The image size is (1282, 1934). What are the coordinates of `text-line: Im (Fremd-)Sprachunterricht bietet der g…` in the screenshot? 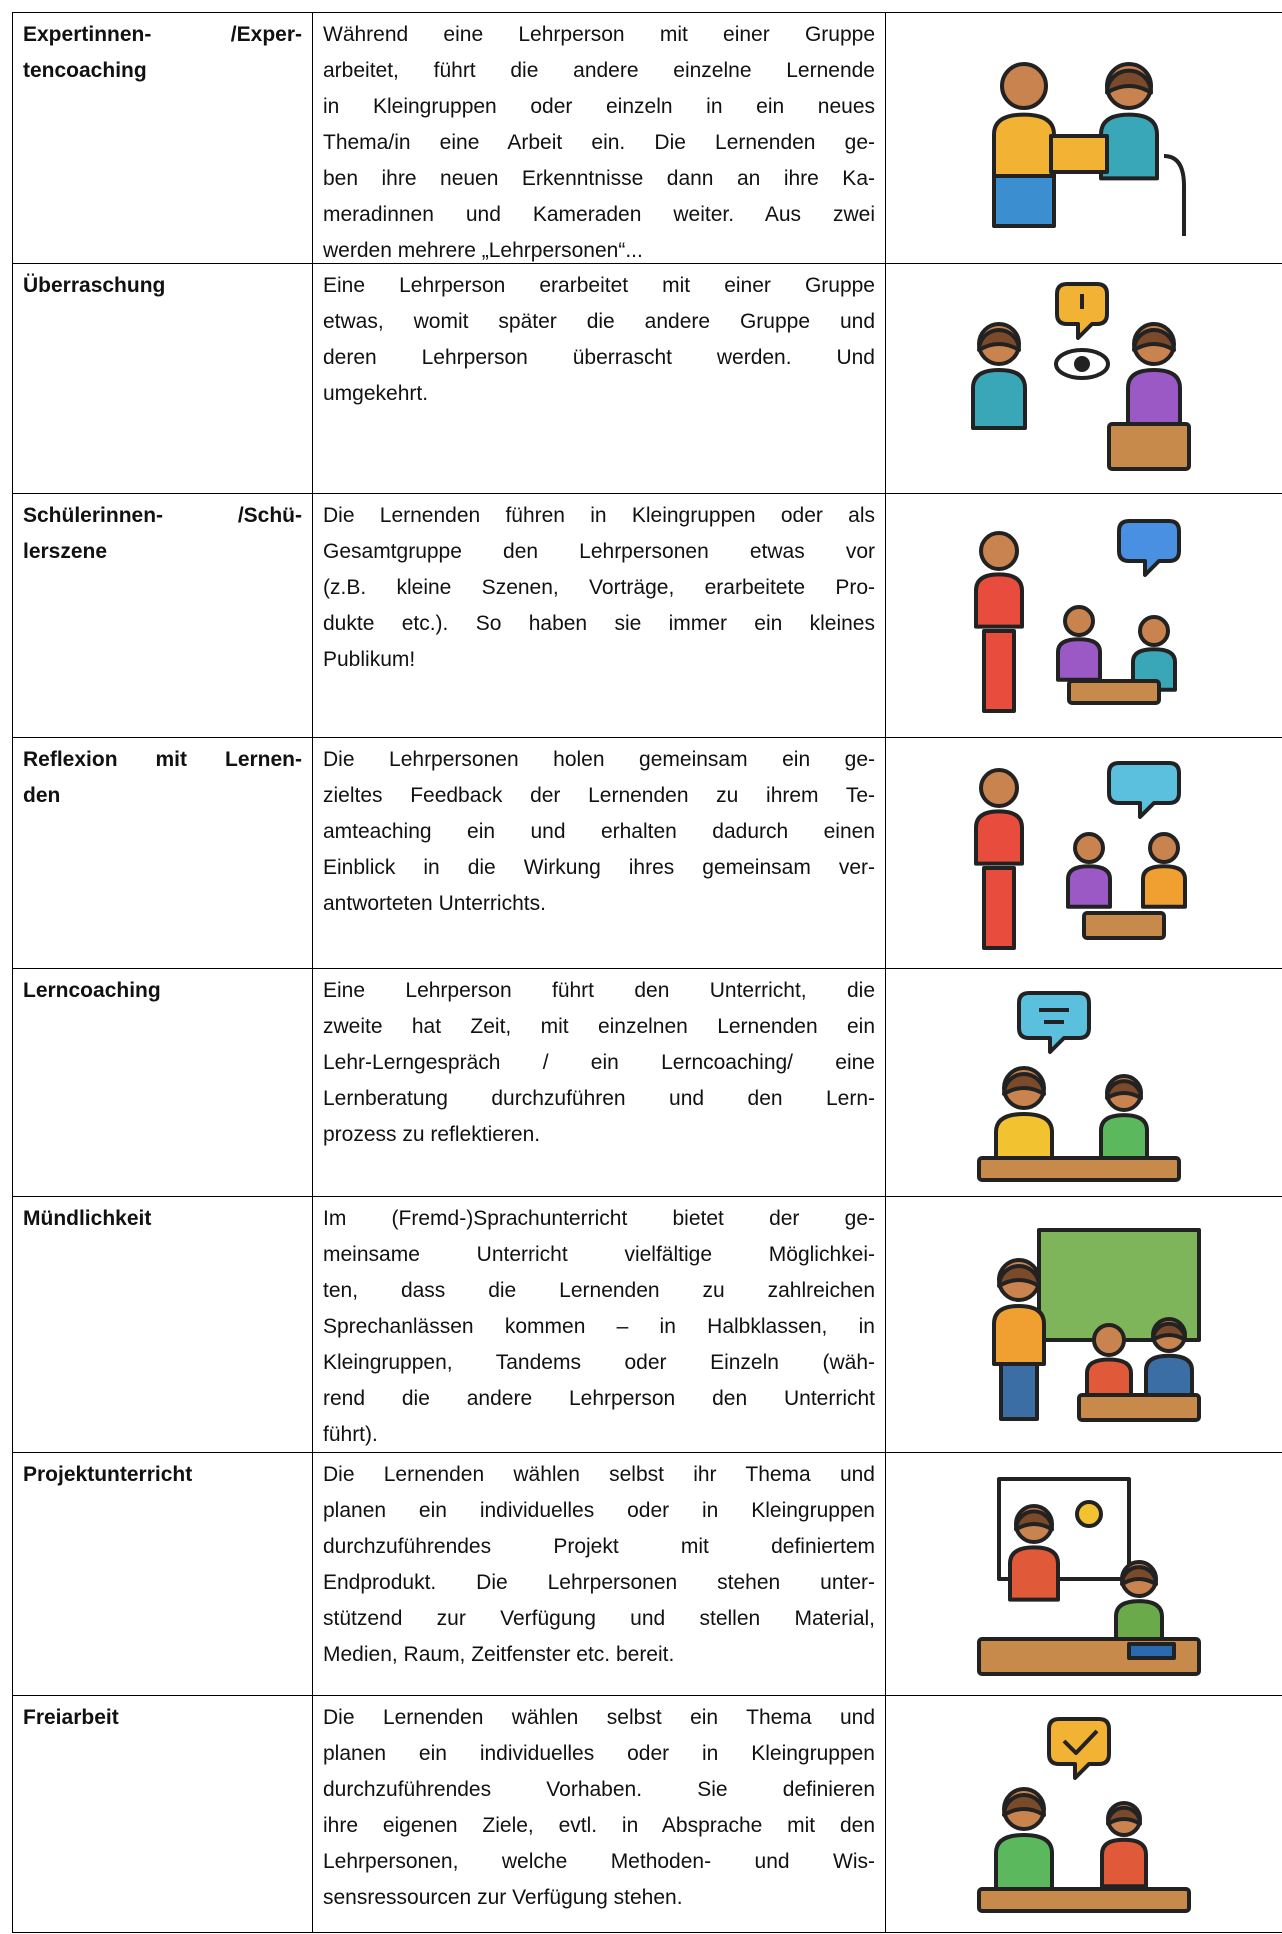 It's located at (599, 1218).